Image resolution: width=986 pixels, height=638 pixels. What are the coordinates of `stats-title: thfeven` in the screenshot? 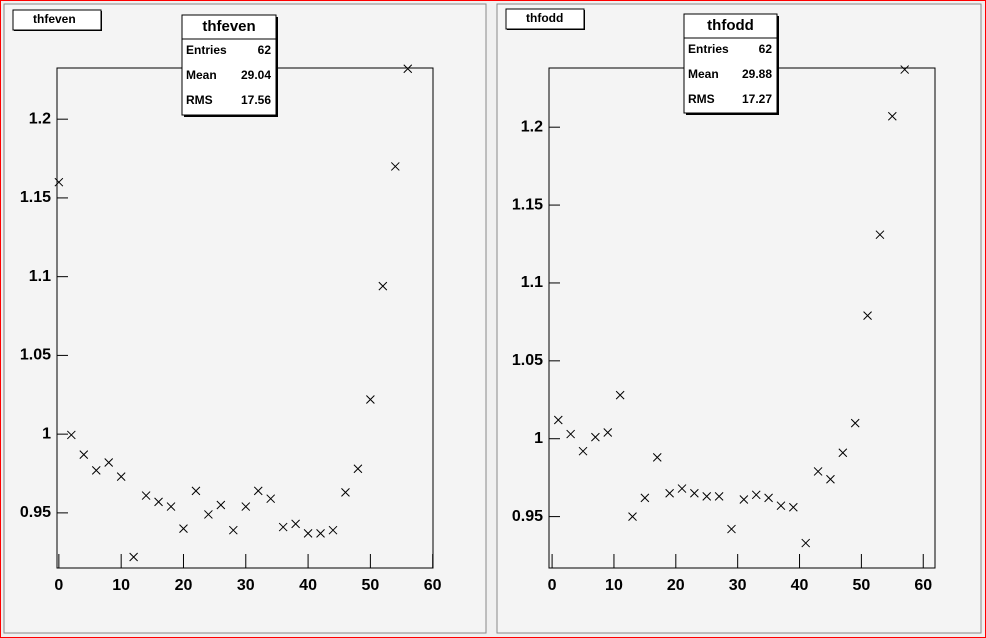 It's located at (228, 26).